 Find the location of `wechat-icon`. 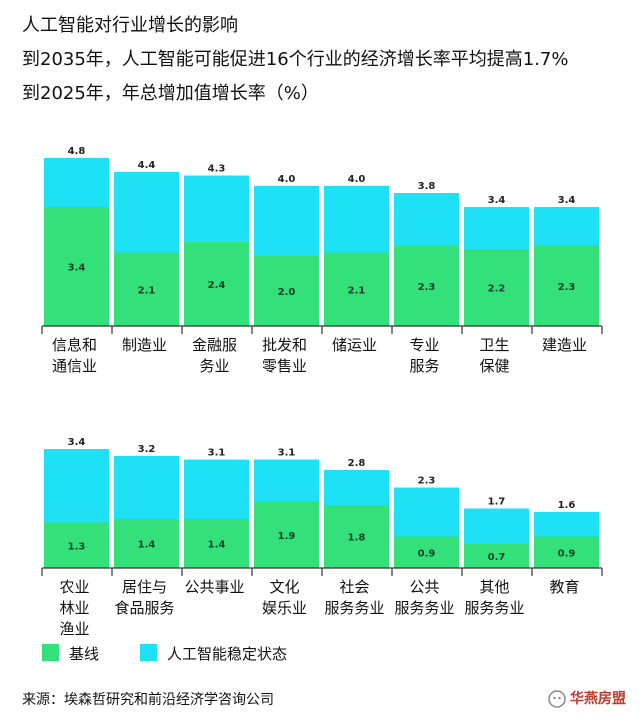

wechat-icon is located at coordinates (557, 699).